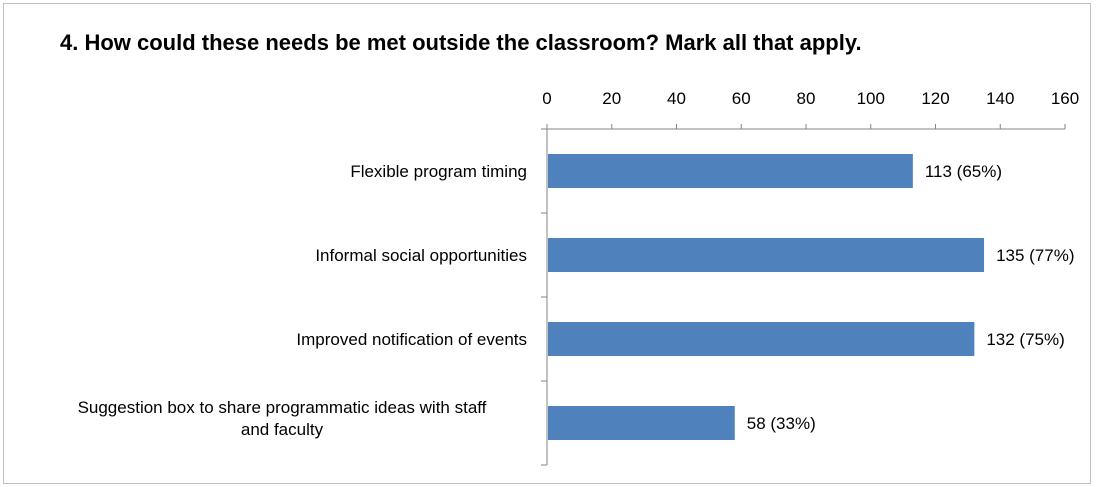  I want to click on category-label-line: Flexible program timing, so click(438, 171).